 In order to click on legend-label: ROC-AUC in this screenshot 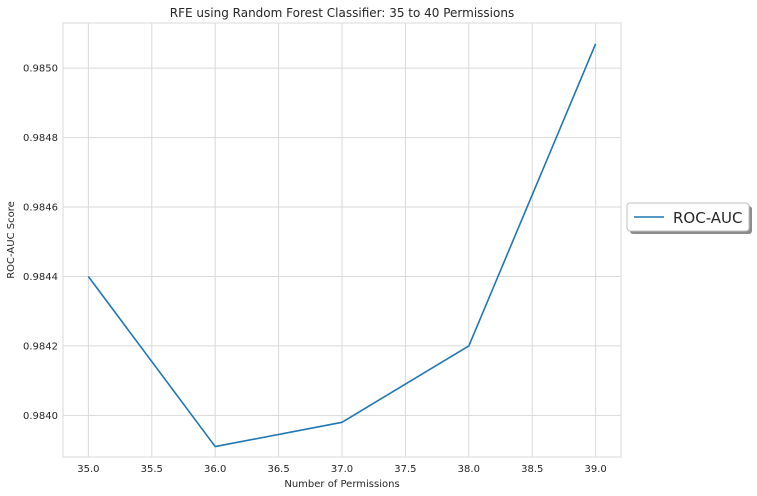, I will do `click(708, 218)`.